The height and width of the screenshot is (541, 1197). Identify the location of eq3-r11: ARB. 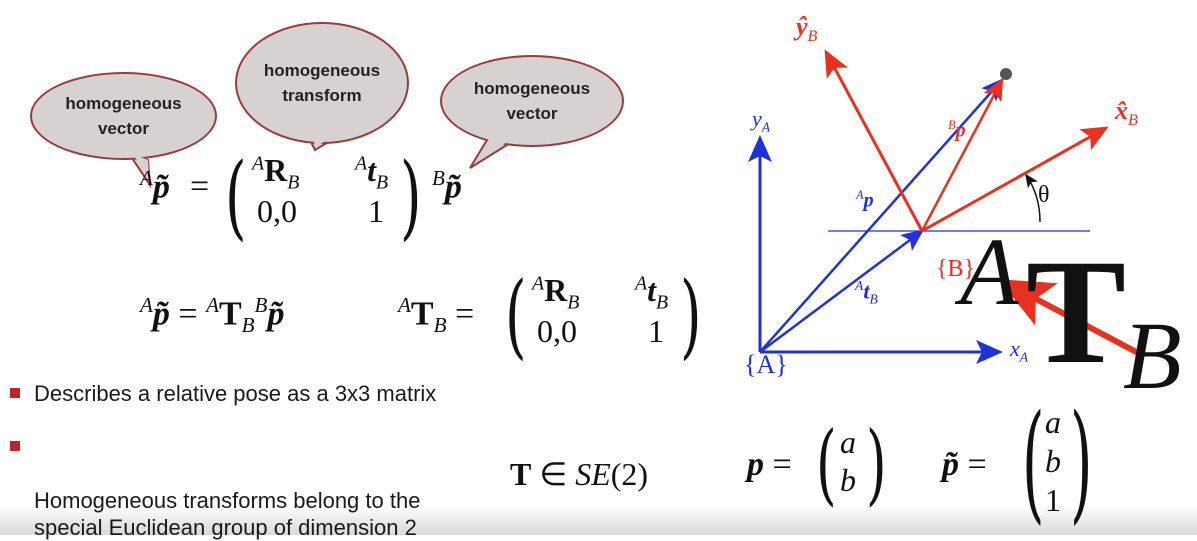
(556, 293).